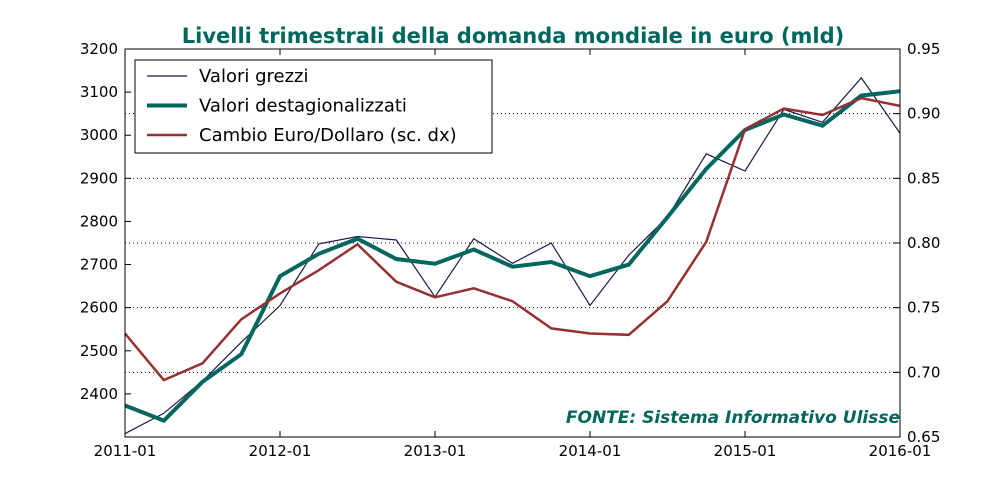  What do you see at coordinates (328, 135) in the screenshot?
I see `legend-label: Cambio Euro/Dollaro (sc. dx)` at bounding box center [328, 135].